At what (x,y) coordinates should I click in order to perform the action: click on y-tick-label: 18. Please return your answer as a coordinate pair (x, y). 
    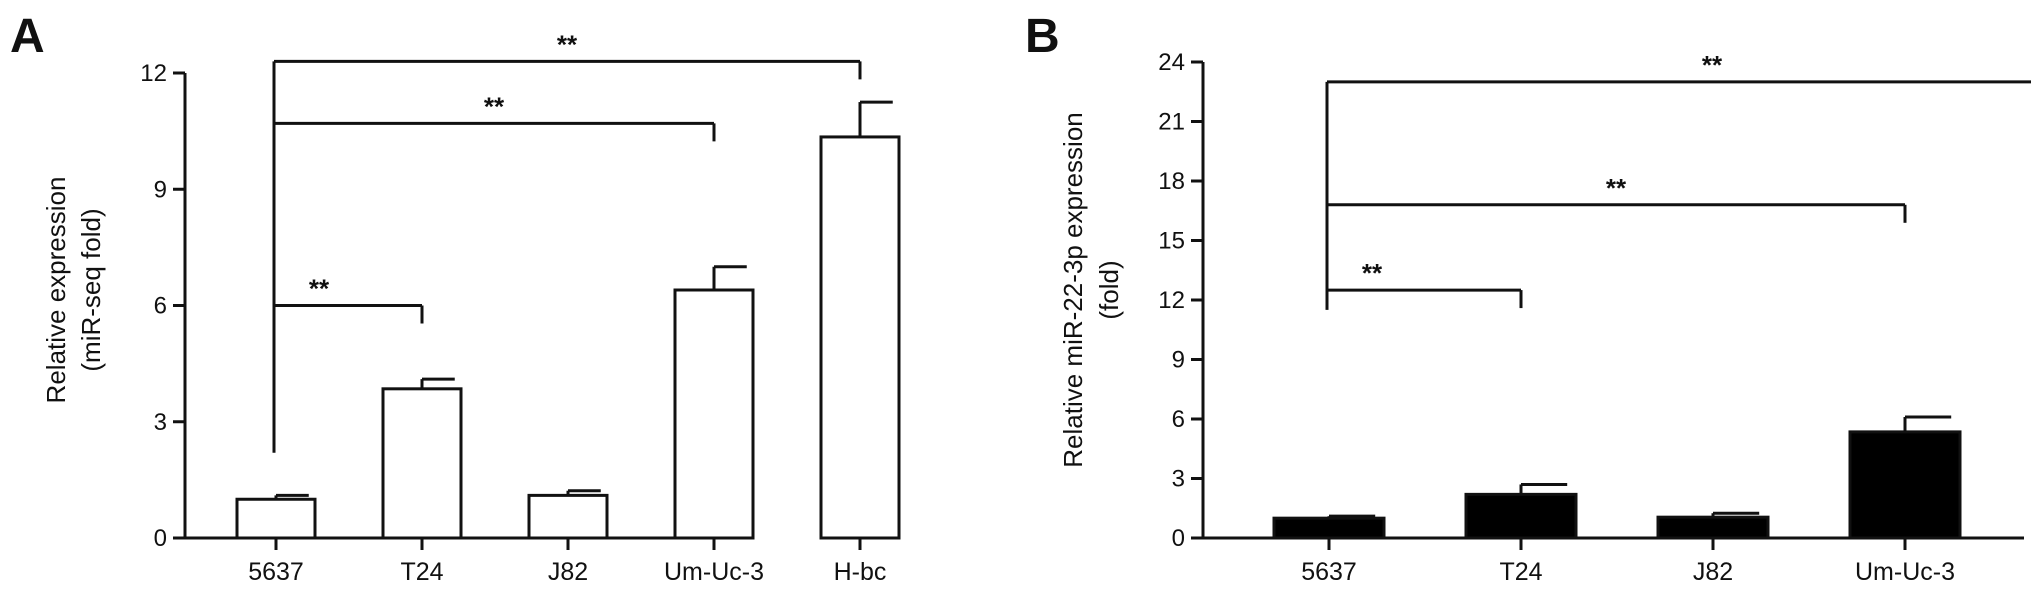
    Looking at the image, I should click on (1171, 181).